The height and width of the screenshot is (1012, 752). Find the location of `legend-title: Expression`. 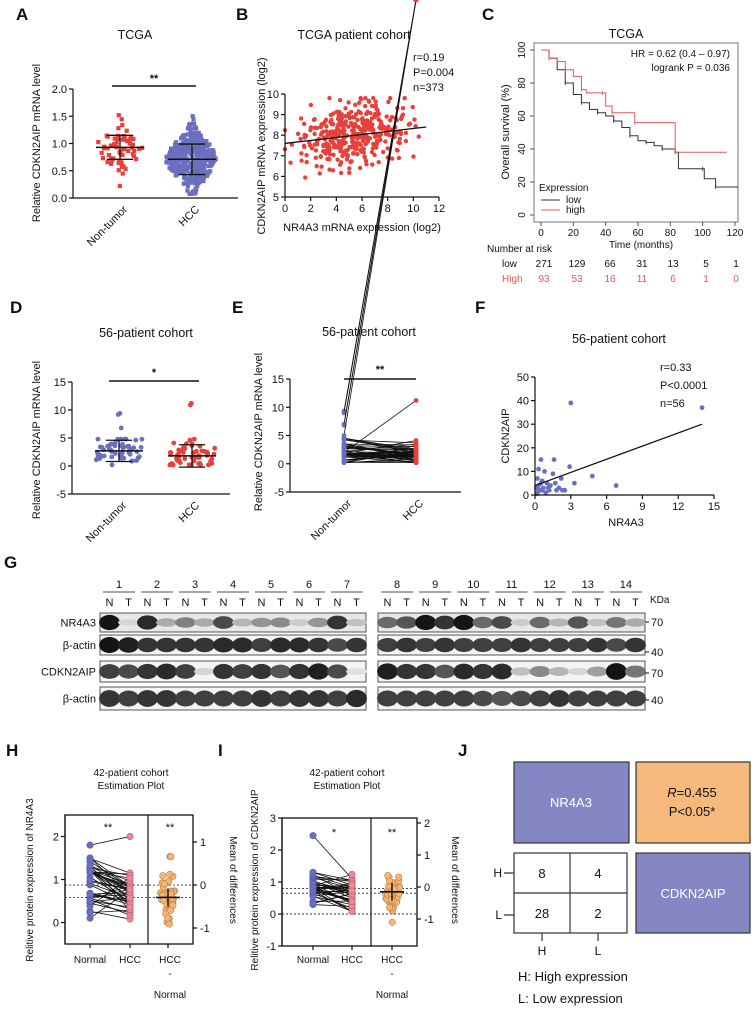

legend-title: Expression is located at coordinates (563, 188).